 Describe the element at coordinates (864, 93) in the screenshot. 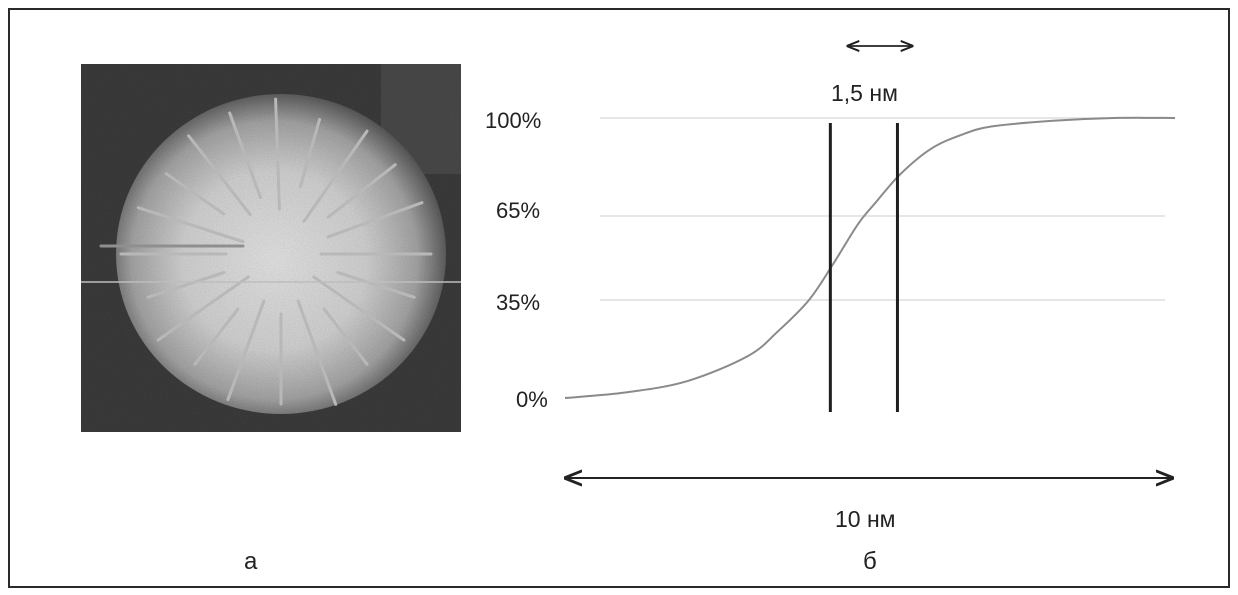

I see `width-label: 1,5 нм` at that location.